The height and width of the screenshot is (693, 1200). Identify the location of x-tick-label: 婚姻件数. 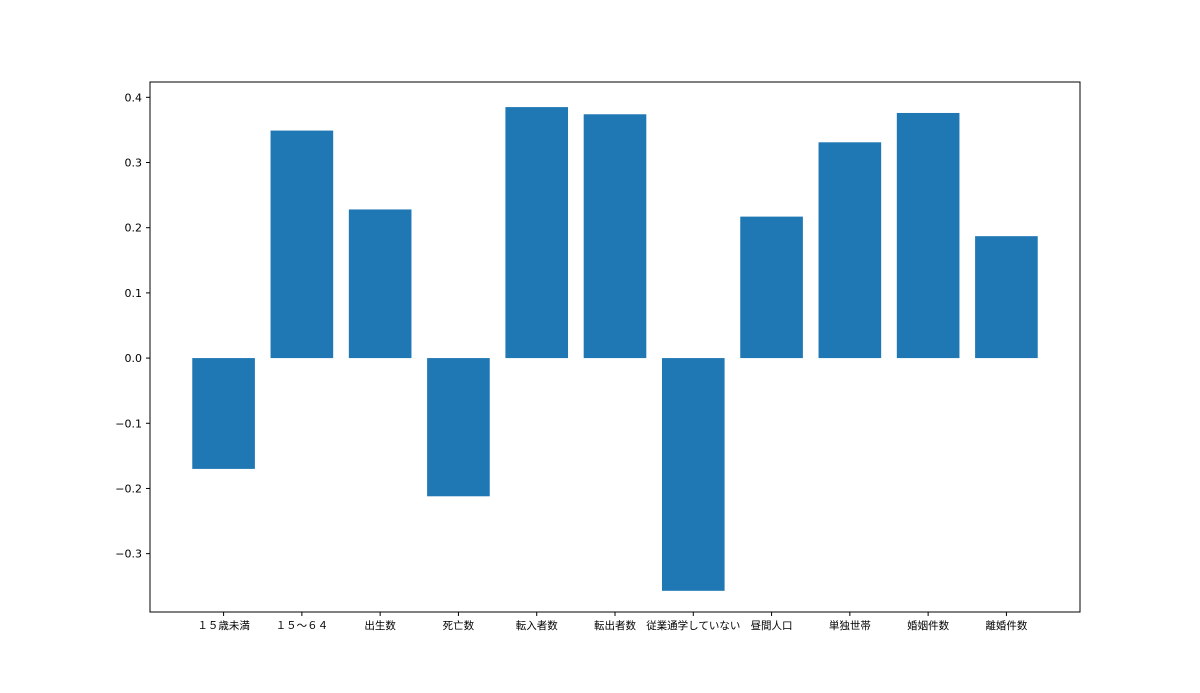
(928, 625).